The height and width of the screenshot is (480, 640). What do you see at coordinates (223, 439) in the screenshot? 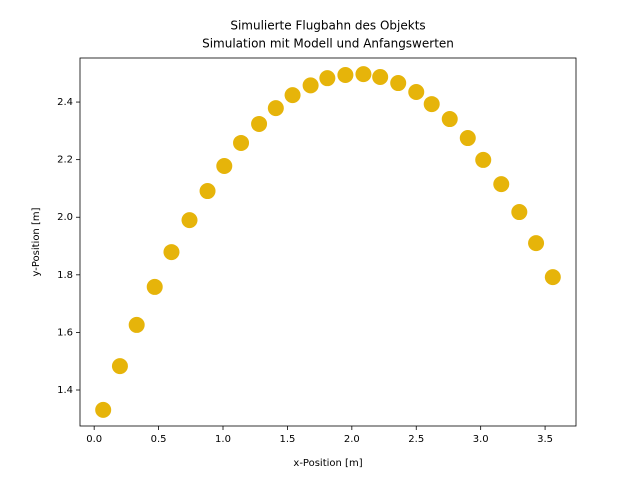
I see `x-tick-label: 1.0` at bounding box center [223, 439].